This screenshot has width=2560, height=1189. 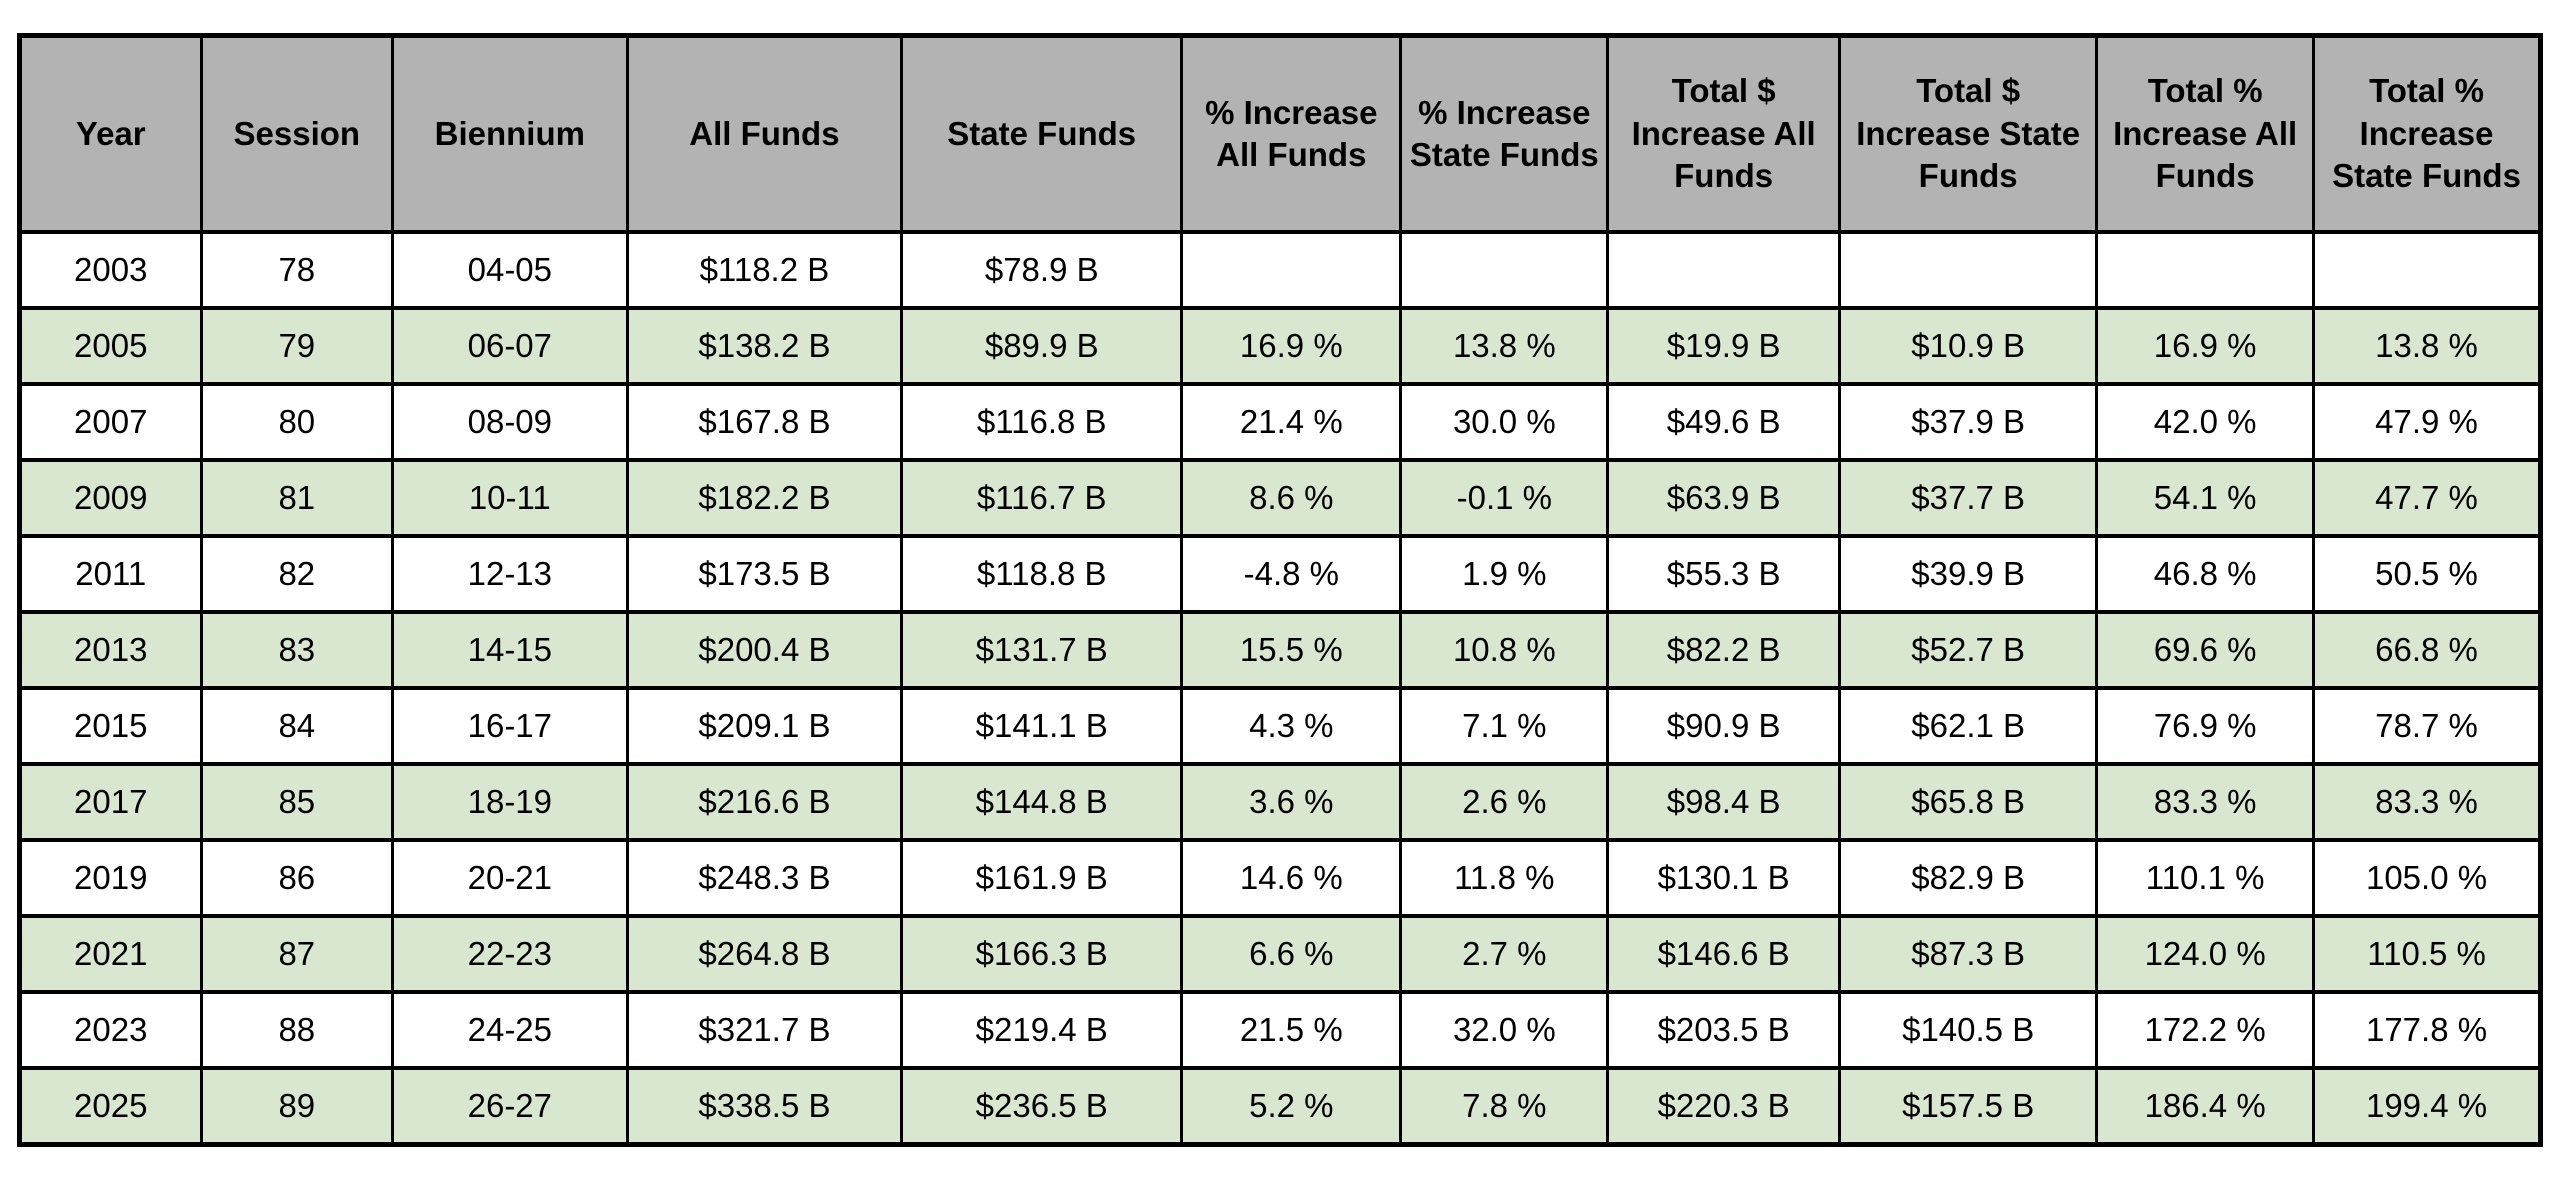 What do you see at coordinates (1291, 878) in the screenshot?
I see `table-cell: 14.6 %` at bounding box center [1291, 878].